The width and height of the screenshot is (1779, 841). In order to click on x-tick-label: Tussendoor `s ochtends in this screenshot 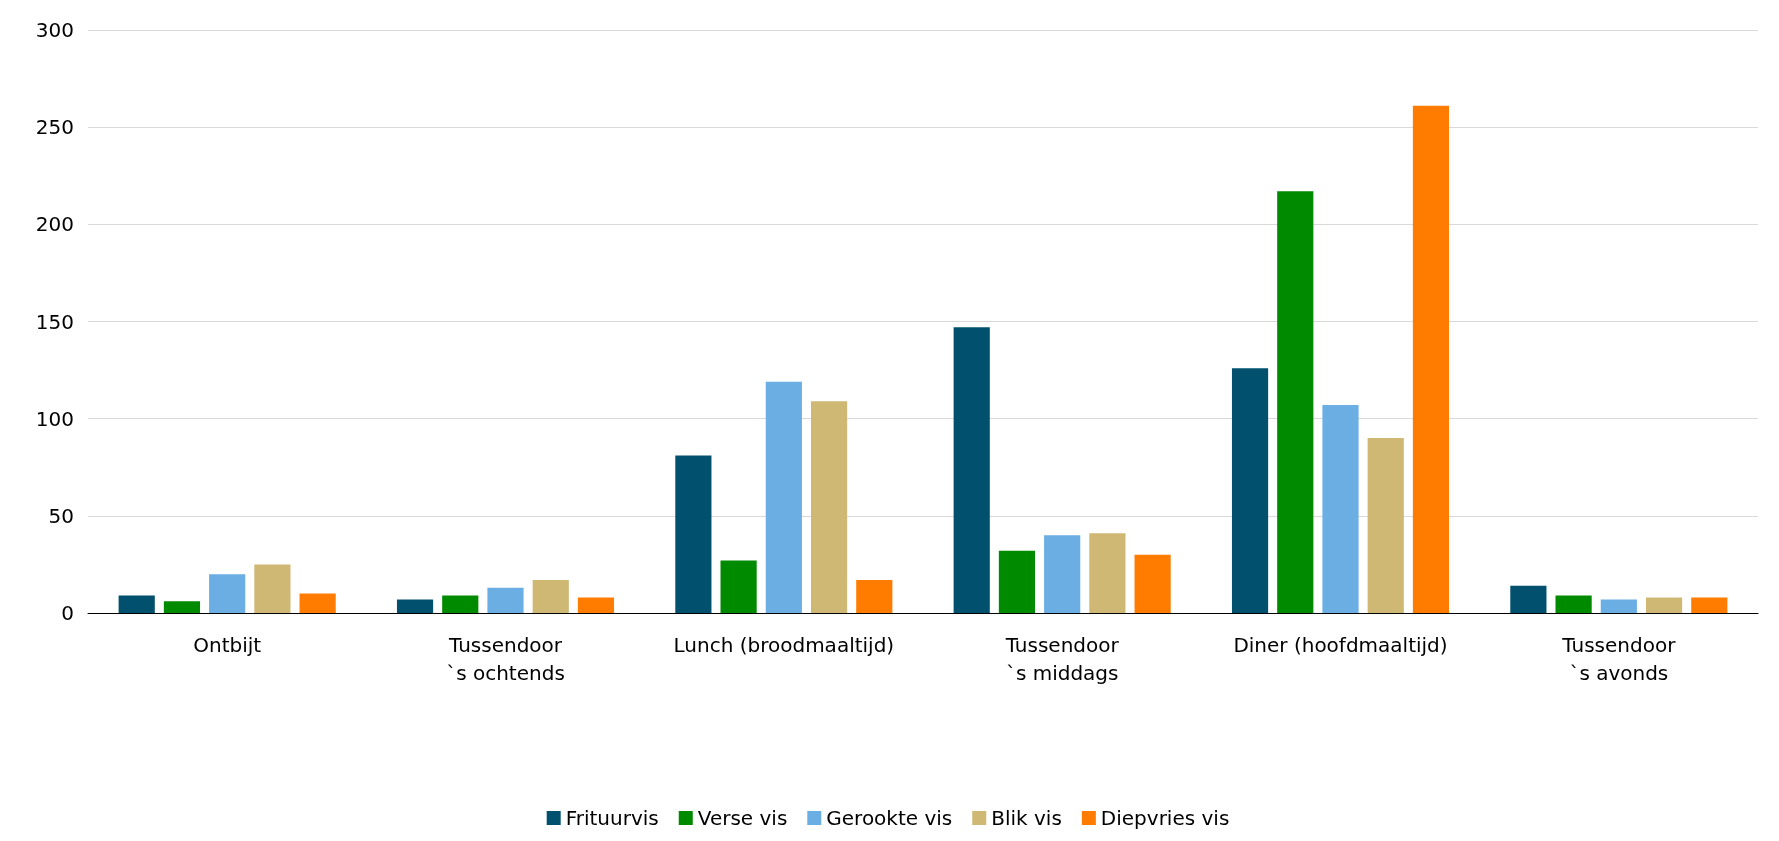, I will do `click(505, 659)`.